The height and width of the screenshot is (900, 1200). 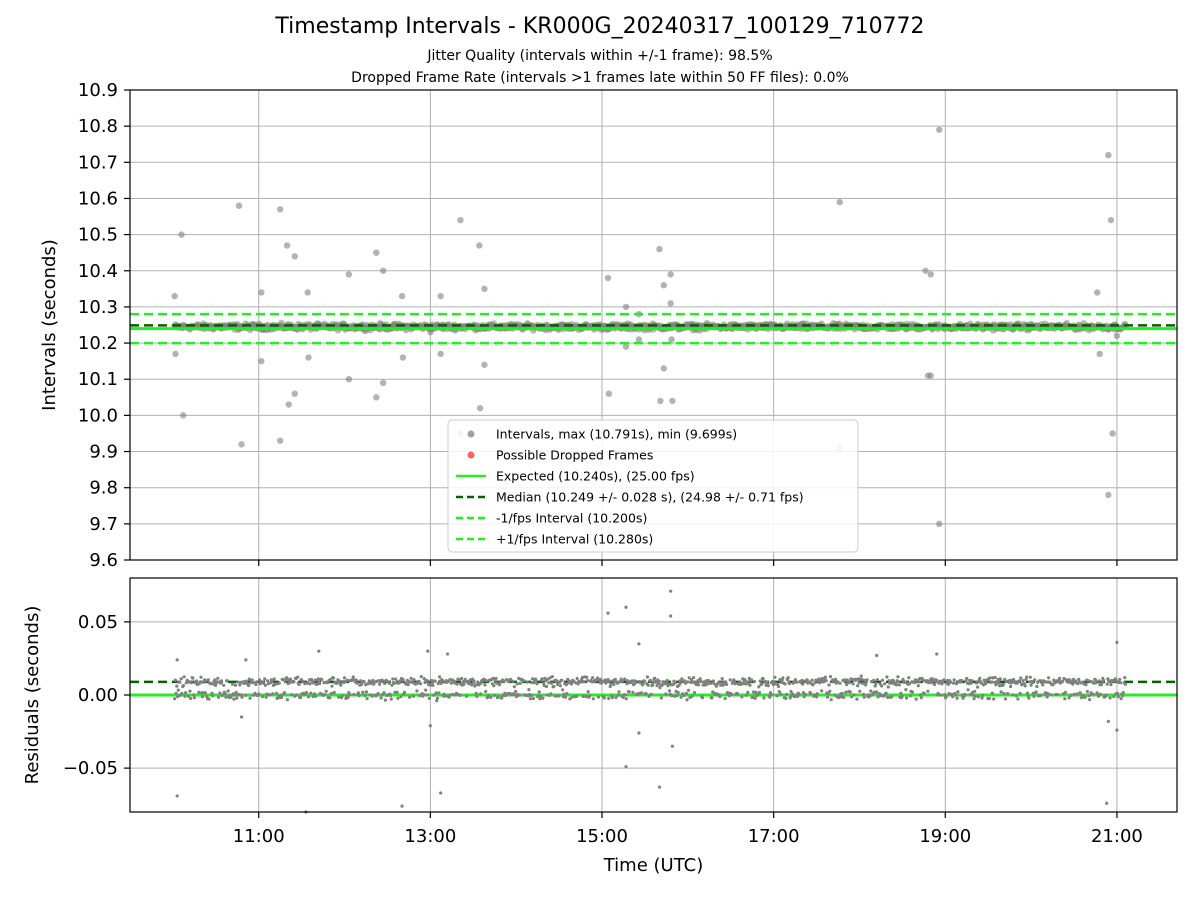 I want to click on y-tick-label: 10.5, so click(x=98, y=235).